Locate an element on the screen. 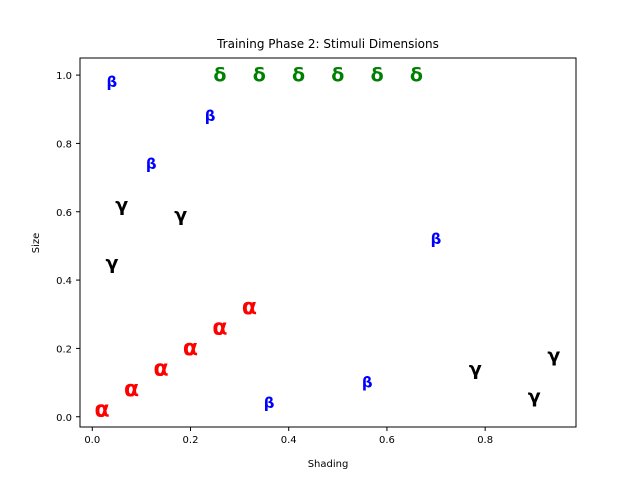 Image resolution: width=640 pixels, height=480 pixels. x-tick-label: 0.2 is located at coordinates (191, 440).